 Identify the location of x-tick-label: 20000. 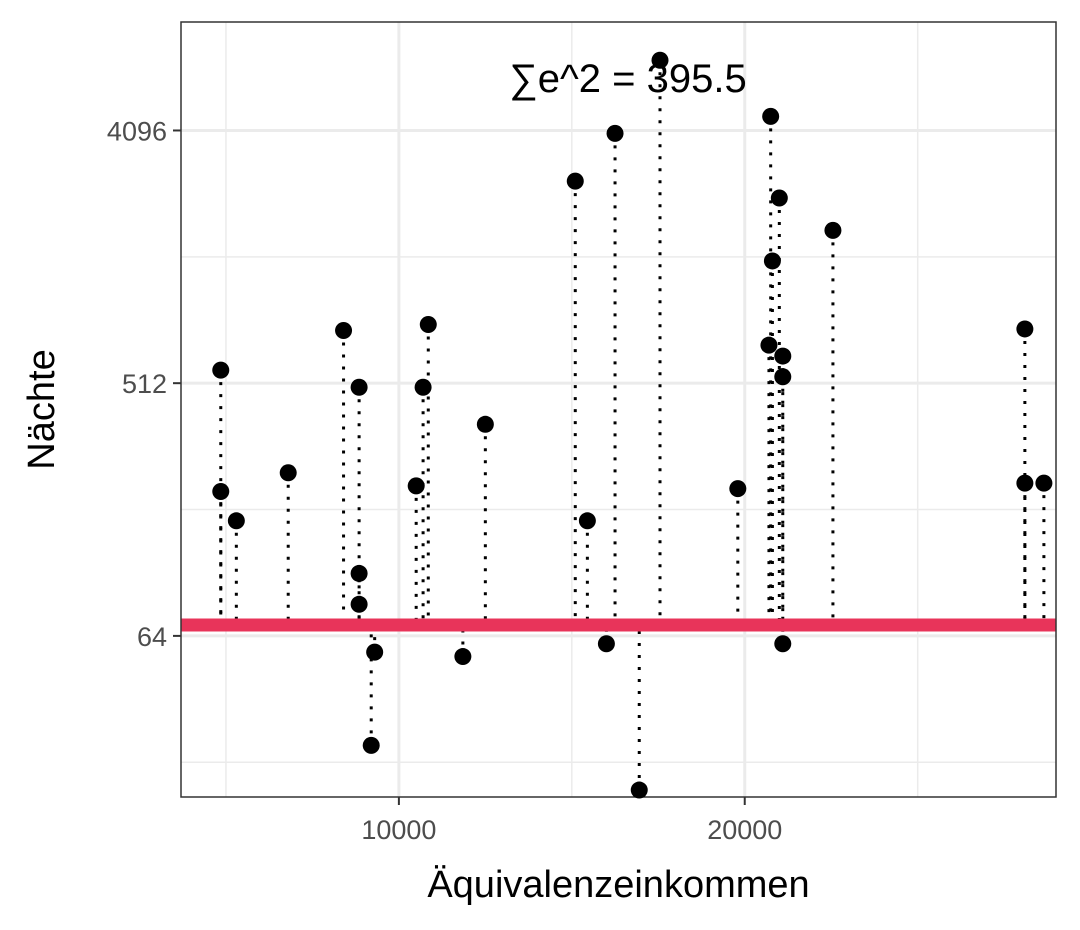
(744, 830).